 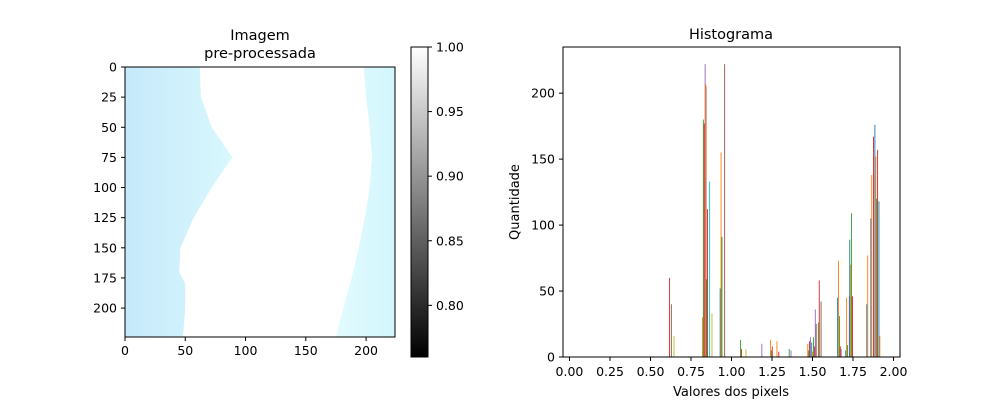 What do you see at coordinates (185, 350) in the screenshot?
I see `image-x-tick-label: 50` at bounding box center [185, 350].